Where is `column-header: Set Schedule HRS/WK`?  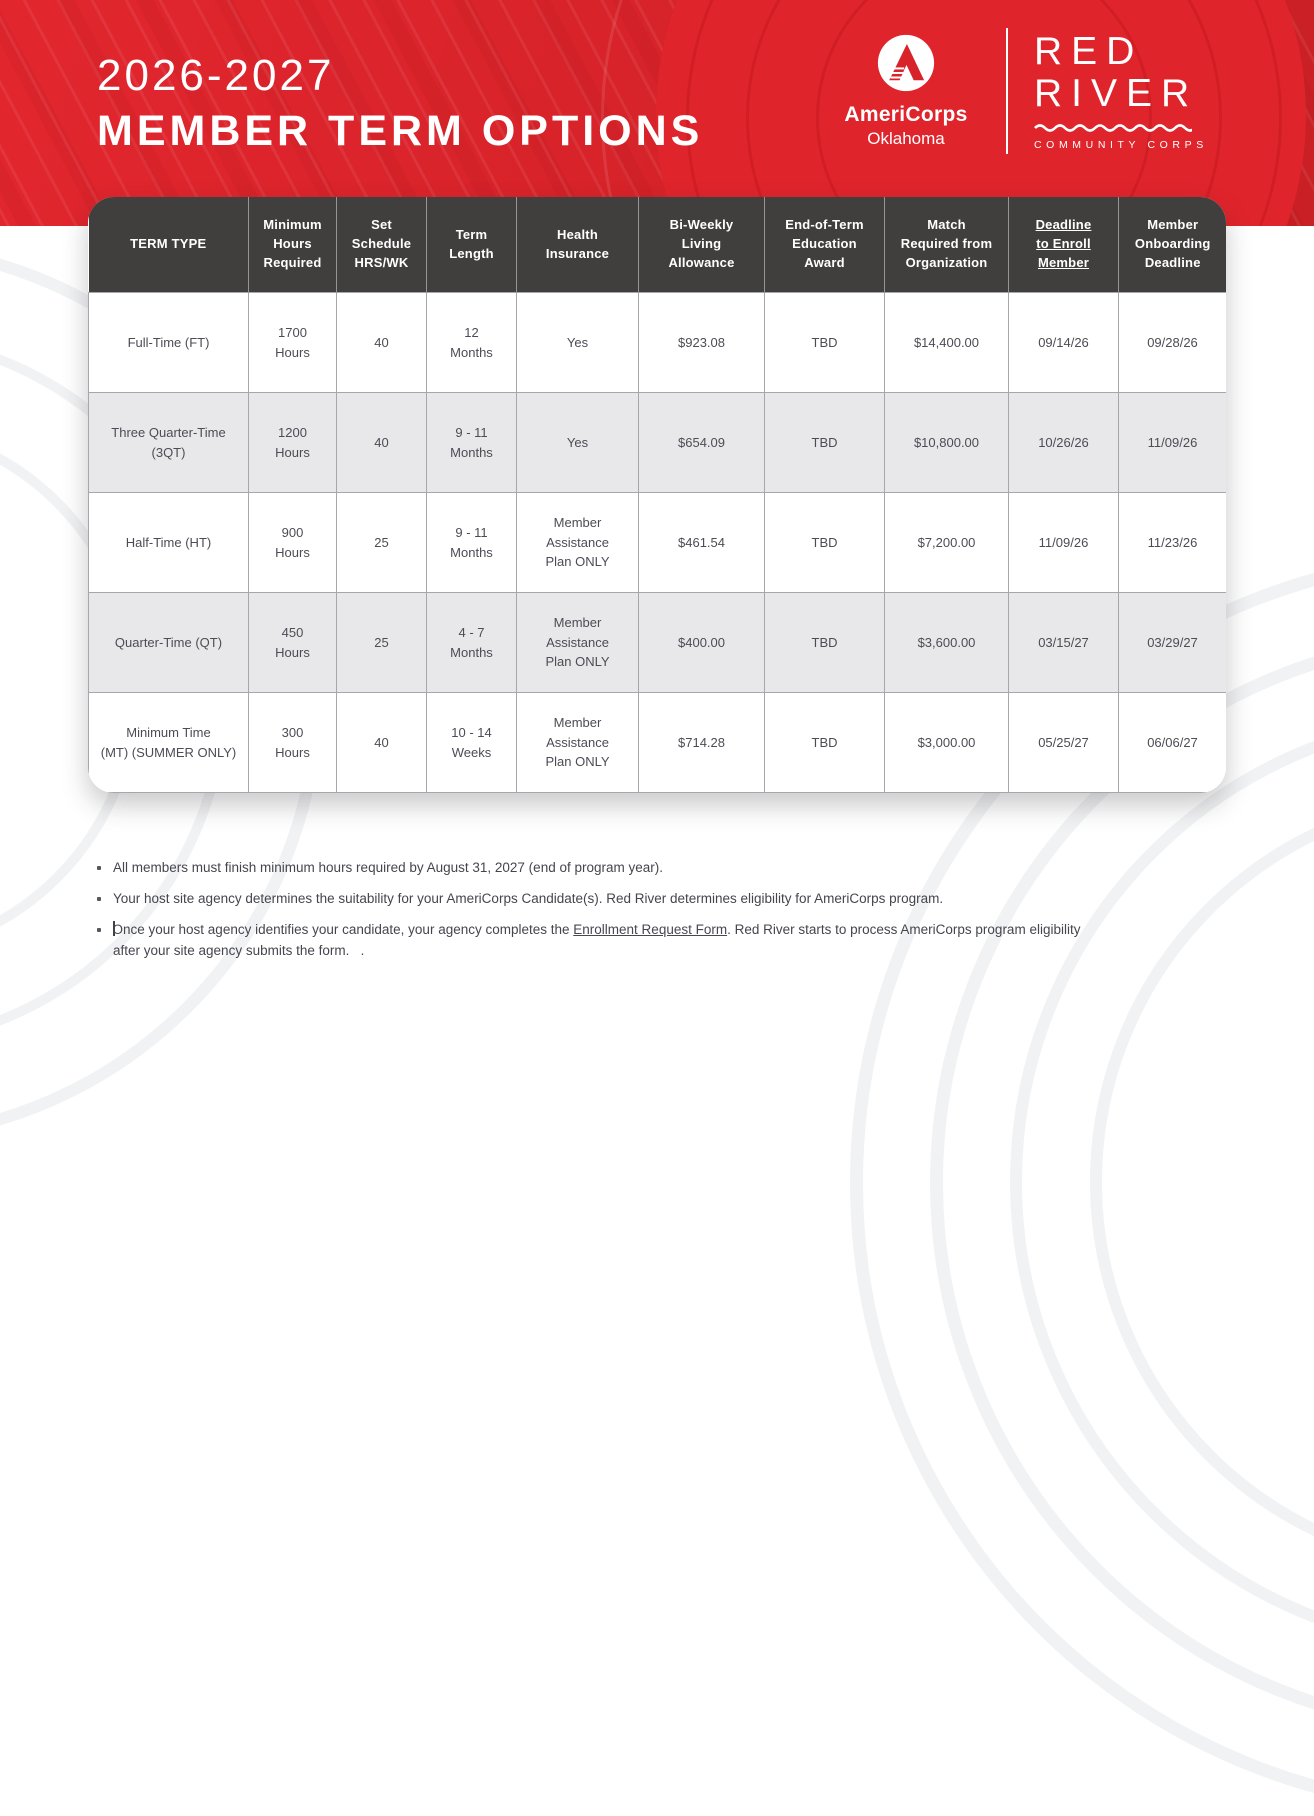 column-header: Set Schedule HRS/WK is located at coordinates (381, 245).